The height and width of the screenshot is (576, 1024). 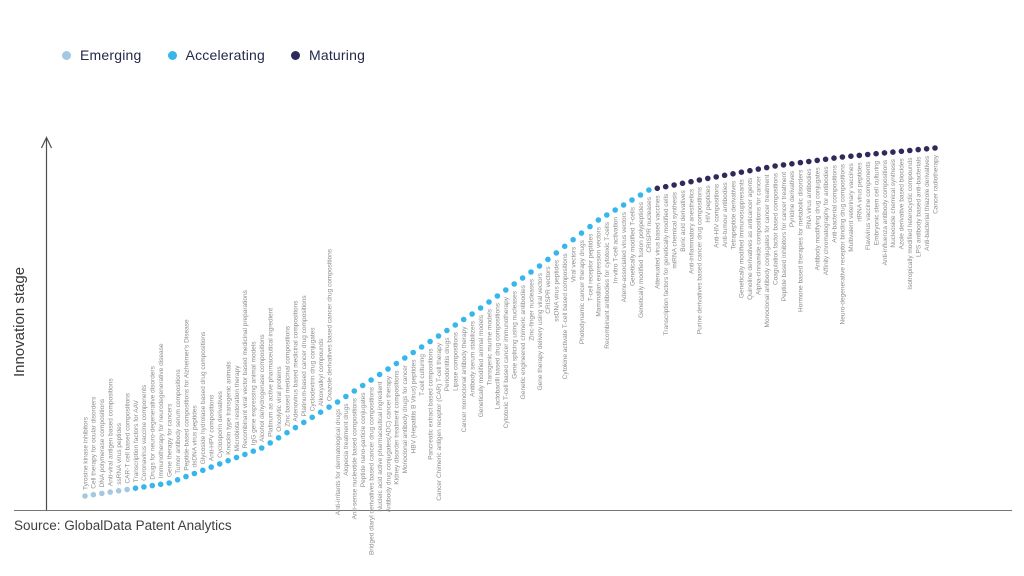 What do you see at coordinates (144, 432) in the screenshot?
I see `data-point-label: Coronavirus vaccine components` at bounding box center [144, 432].